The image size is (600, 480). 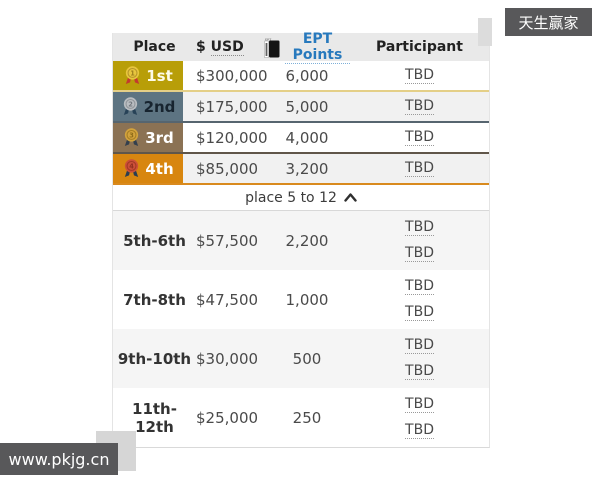 What do you see at coordinates (307, 137) in the screenshot?
I see `points-value: 4,000` at bounding box center [307, 137].